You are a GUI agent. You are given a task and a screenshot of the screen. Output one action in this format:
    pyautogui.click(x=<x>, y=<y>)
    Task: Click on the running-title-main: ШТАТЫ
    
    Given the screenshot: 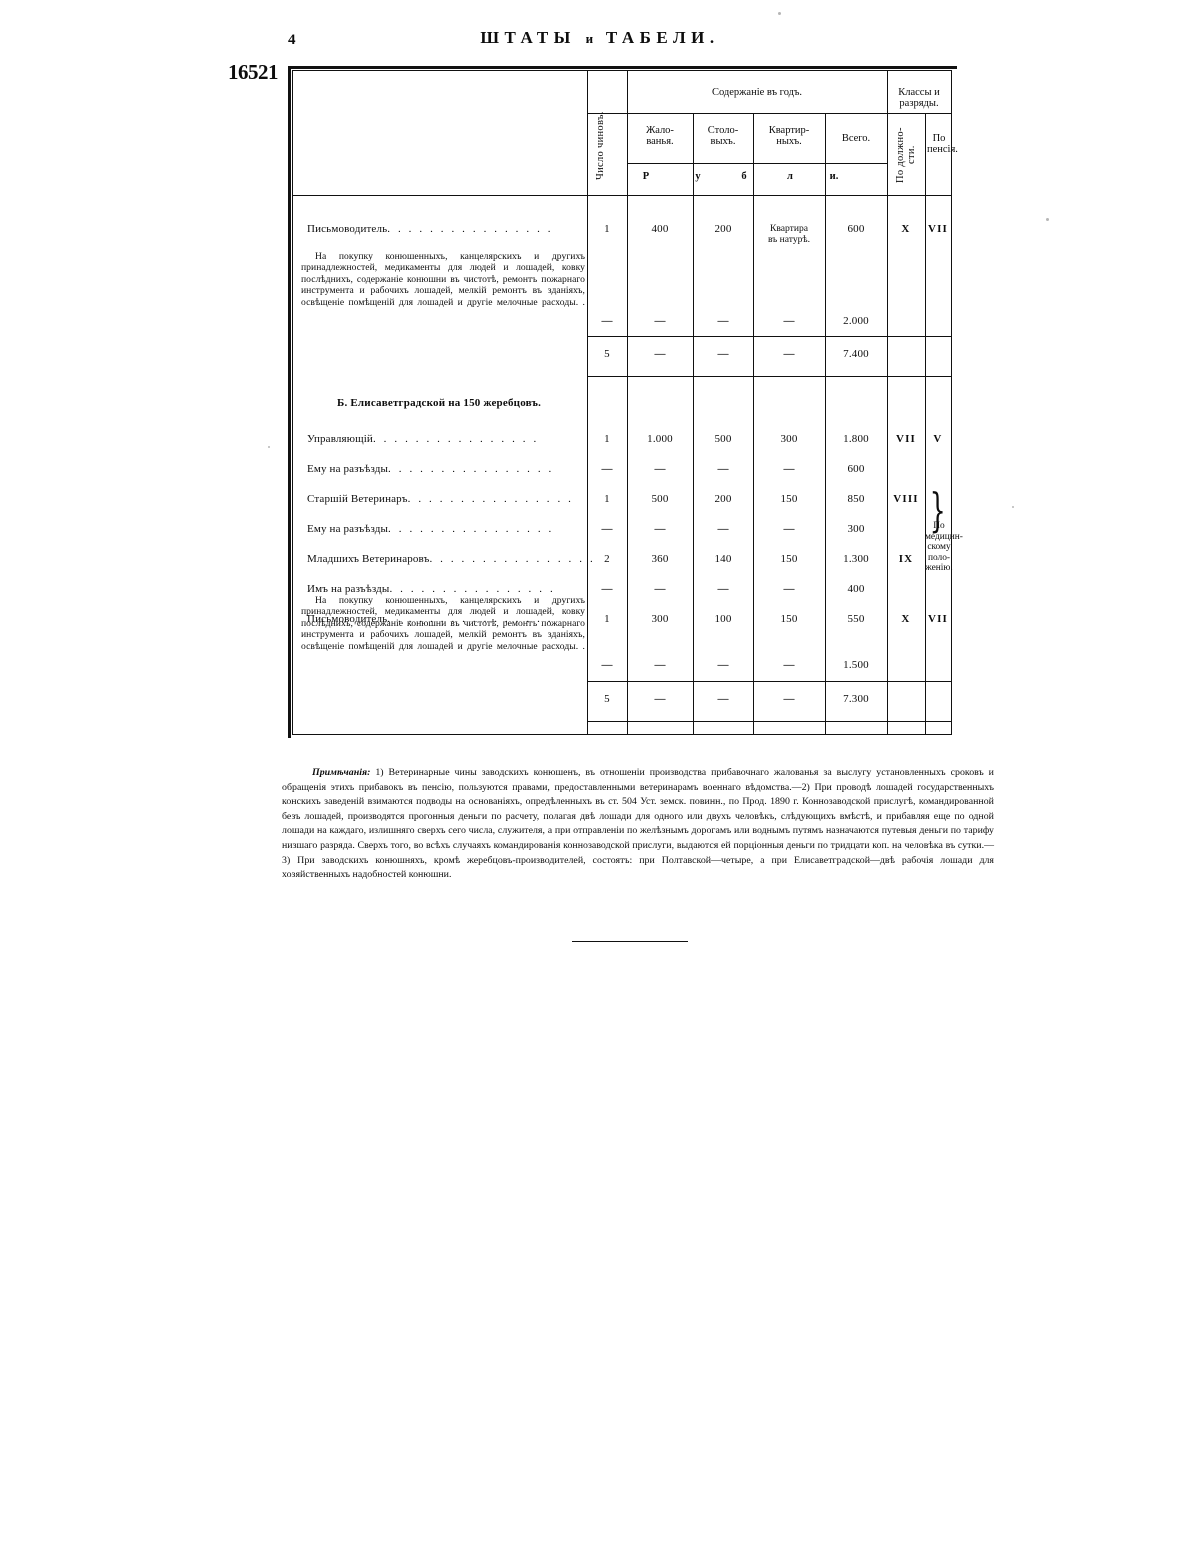 What is the action you would take?
    pyautogui.click(x=528, y=37)
    